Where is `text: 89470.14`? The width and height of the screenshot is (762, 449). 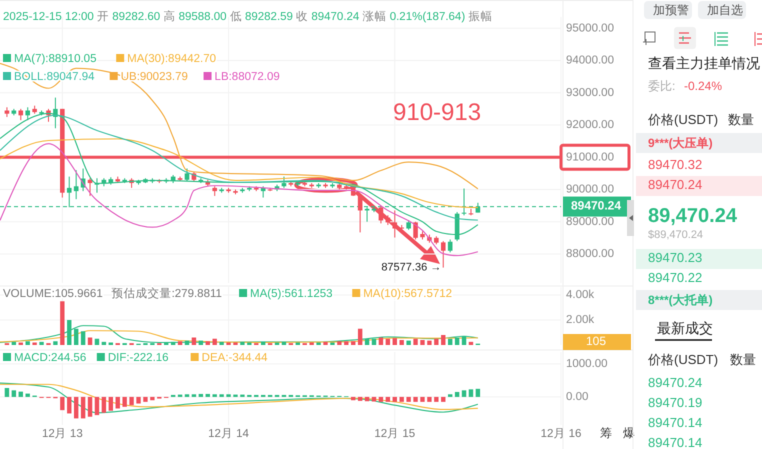
text: 89470.14 is located at coordinates (675, 442).